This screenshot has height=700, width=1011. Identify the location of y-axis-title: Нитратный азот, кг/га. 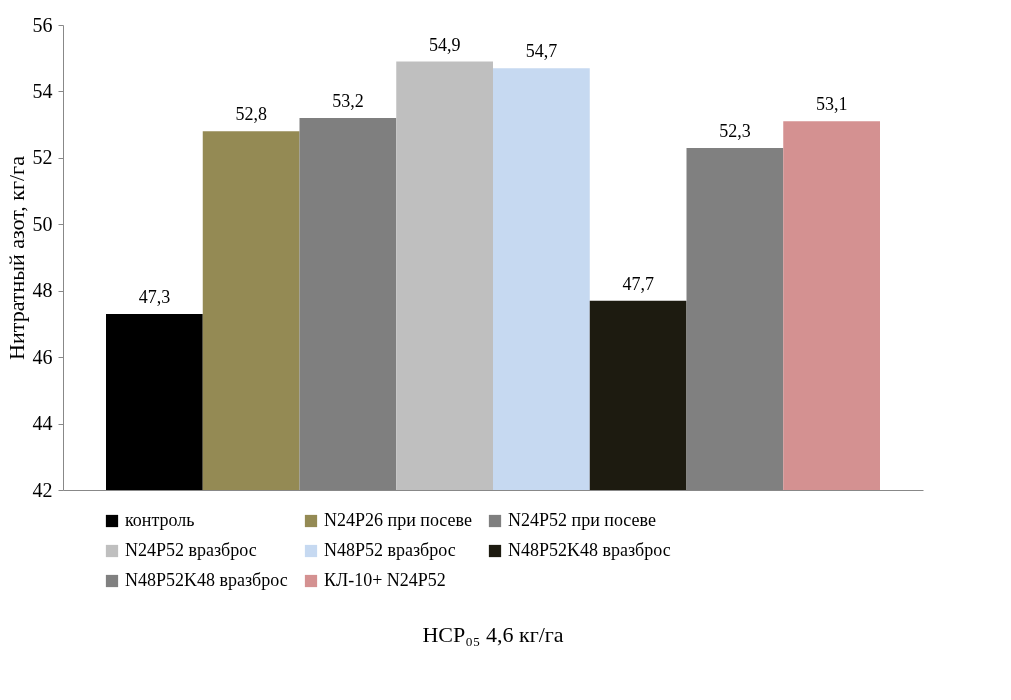
(16, 257).